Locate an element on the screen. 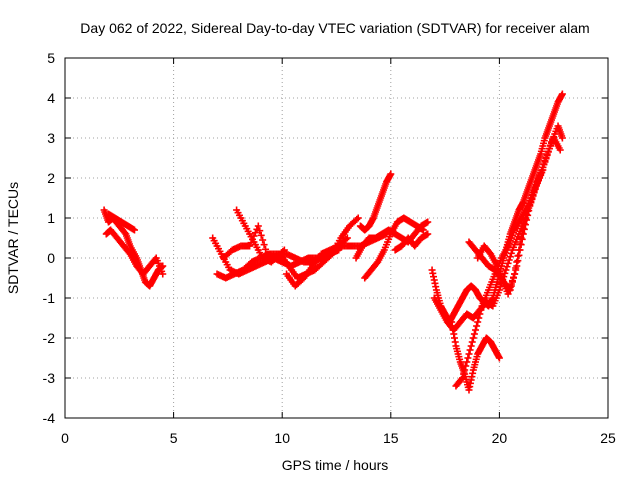 This screenshot has height=480, width=640. y-tick-labels: -4 -3 -2 -1 0 1 2 3 4 5 is located at coordinates (49, 238).